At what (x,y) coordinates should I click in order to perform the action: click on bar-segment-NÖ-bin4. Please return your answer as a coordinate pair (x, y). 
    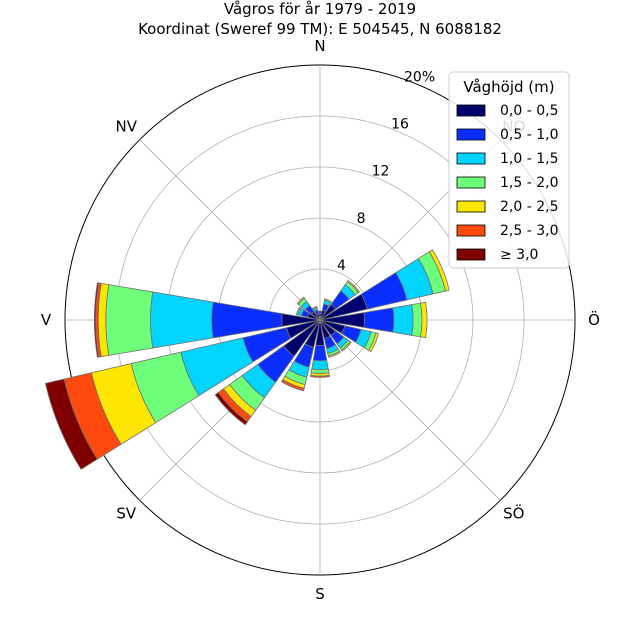
    Looking at the image, I should click on (353, 286).